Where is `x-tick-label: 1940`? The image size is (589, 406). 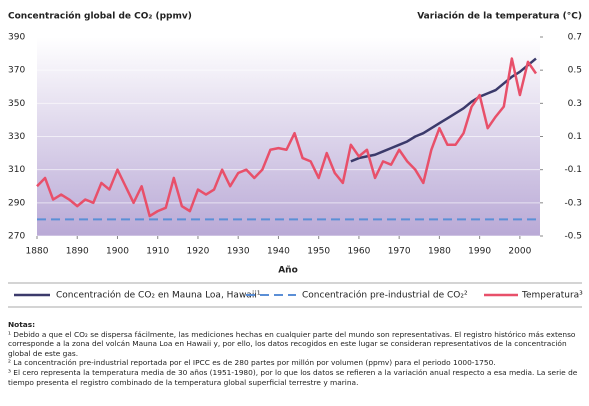 x-tick-label: 1940 is located at coordinates (278, 252).